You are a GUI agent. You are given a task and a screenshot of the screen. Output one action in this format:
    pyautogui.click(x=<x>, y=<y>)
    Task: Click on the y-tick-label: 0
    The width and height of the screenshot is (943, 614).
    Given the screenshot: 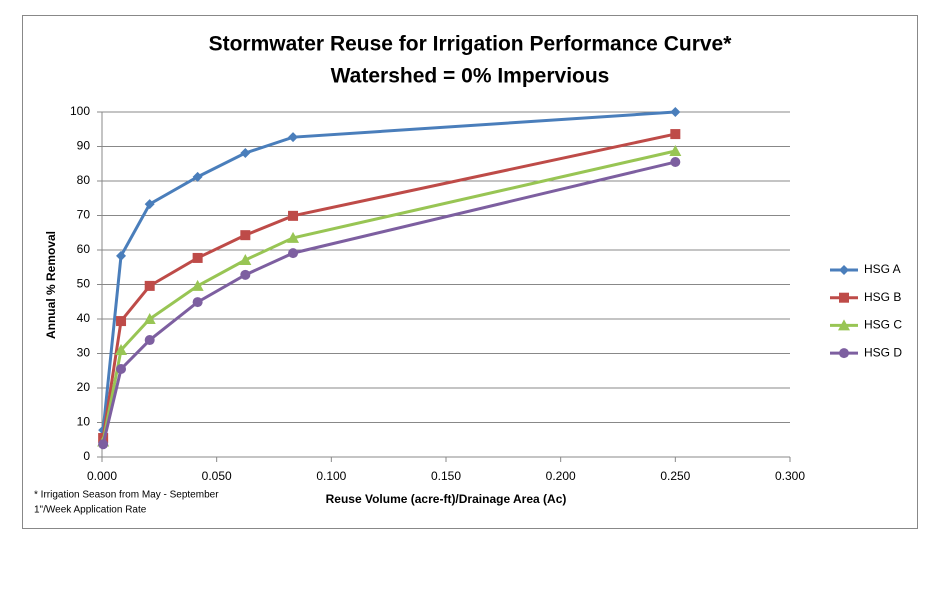 What is the action you would take?
    pyautogui.click(x=86, y=456)
    